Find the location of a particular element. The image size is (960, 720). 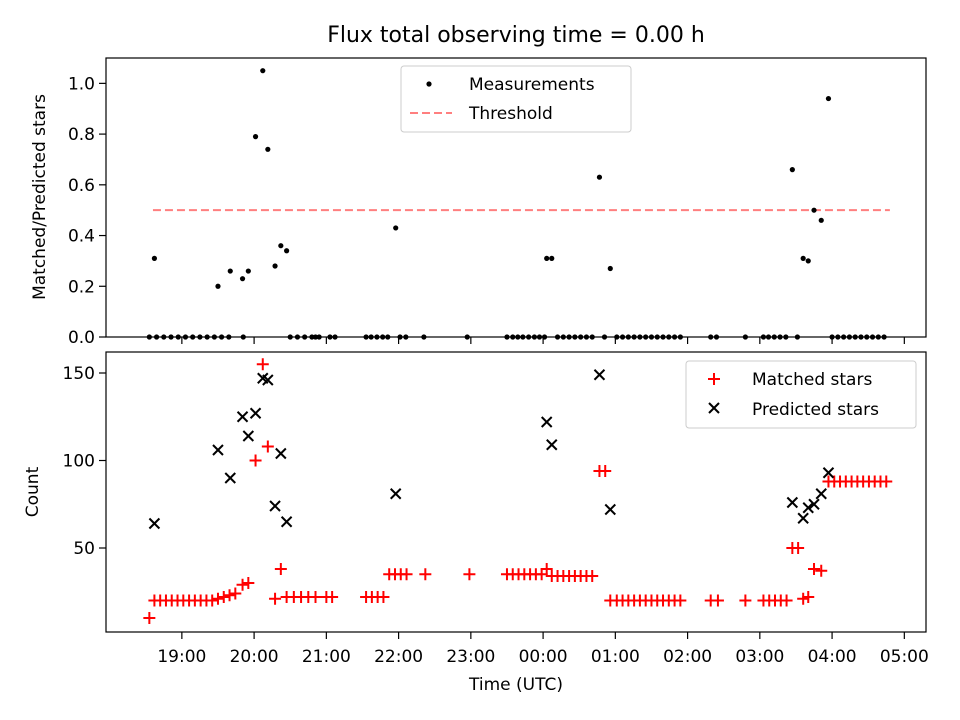

top-y-tick-label: 0.4 is located at coordinates (81, 237).